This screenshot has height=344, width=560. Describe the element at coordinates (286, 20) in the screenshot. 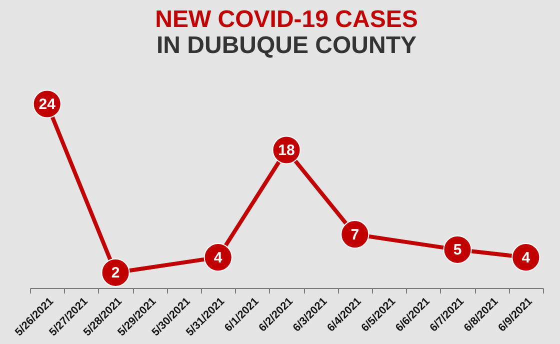

I see `chart-title: NEW COVID-19 CASES` at that location.